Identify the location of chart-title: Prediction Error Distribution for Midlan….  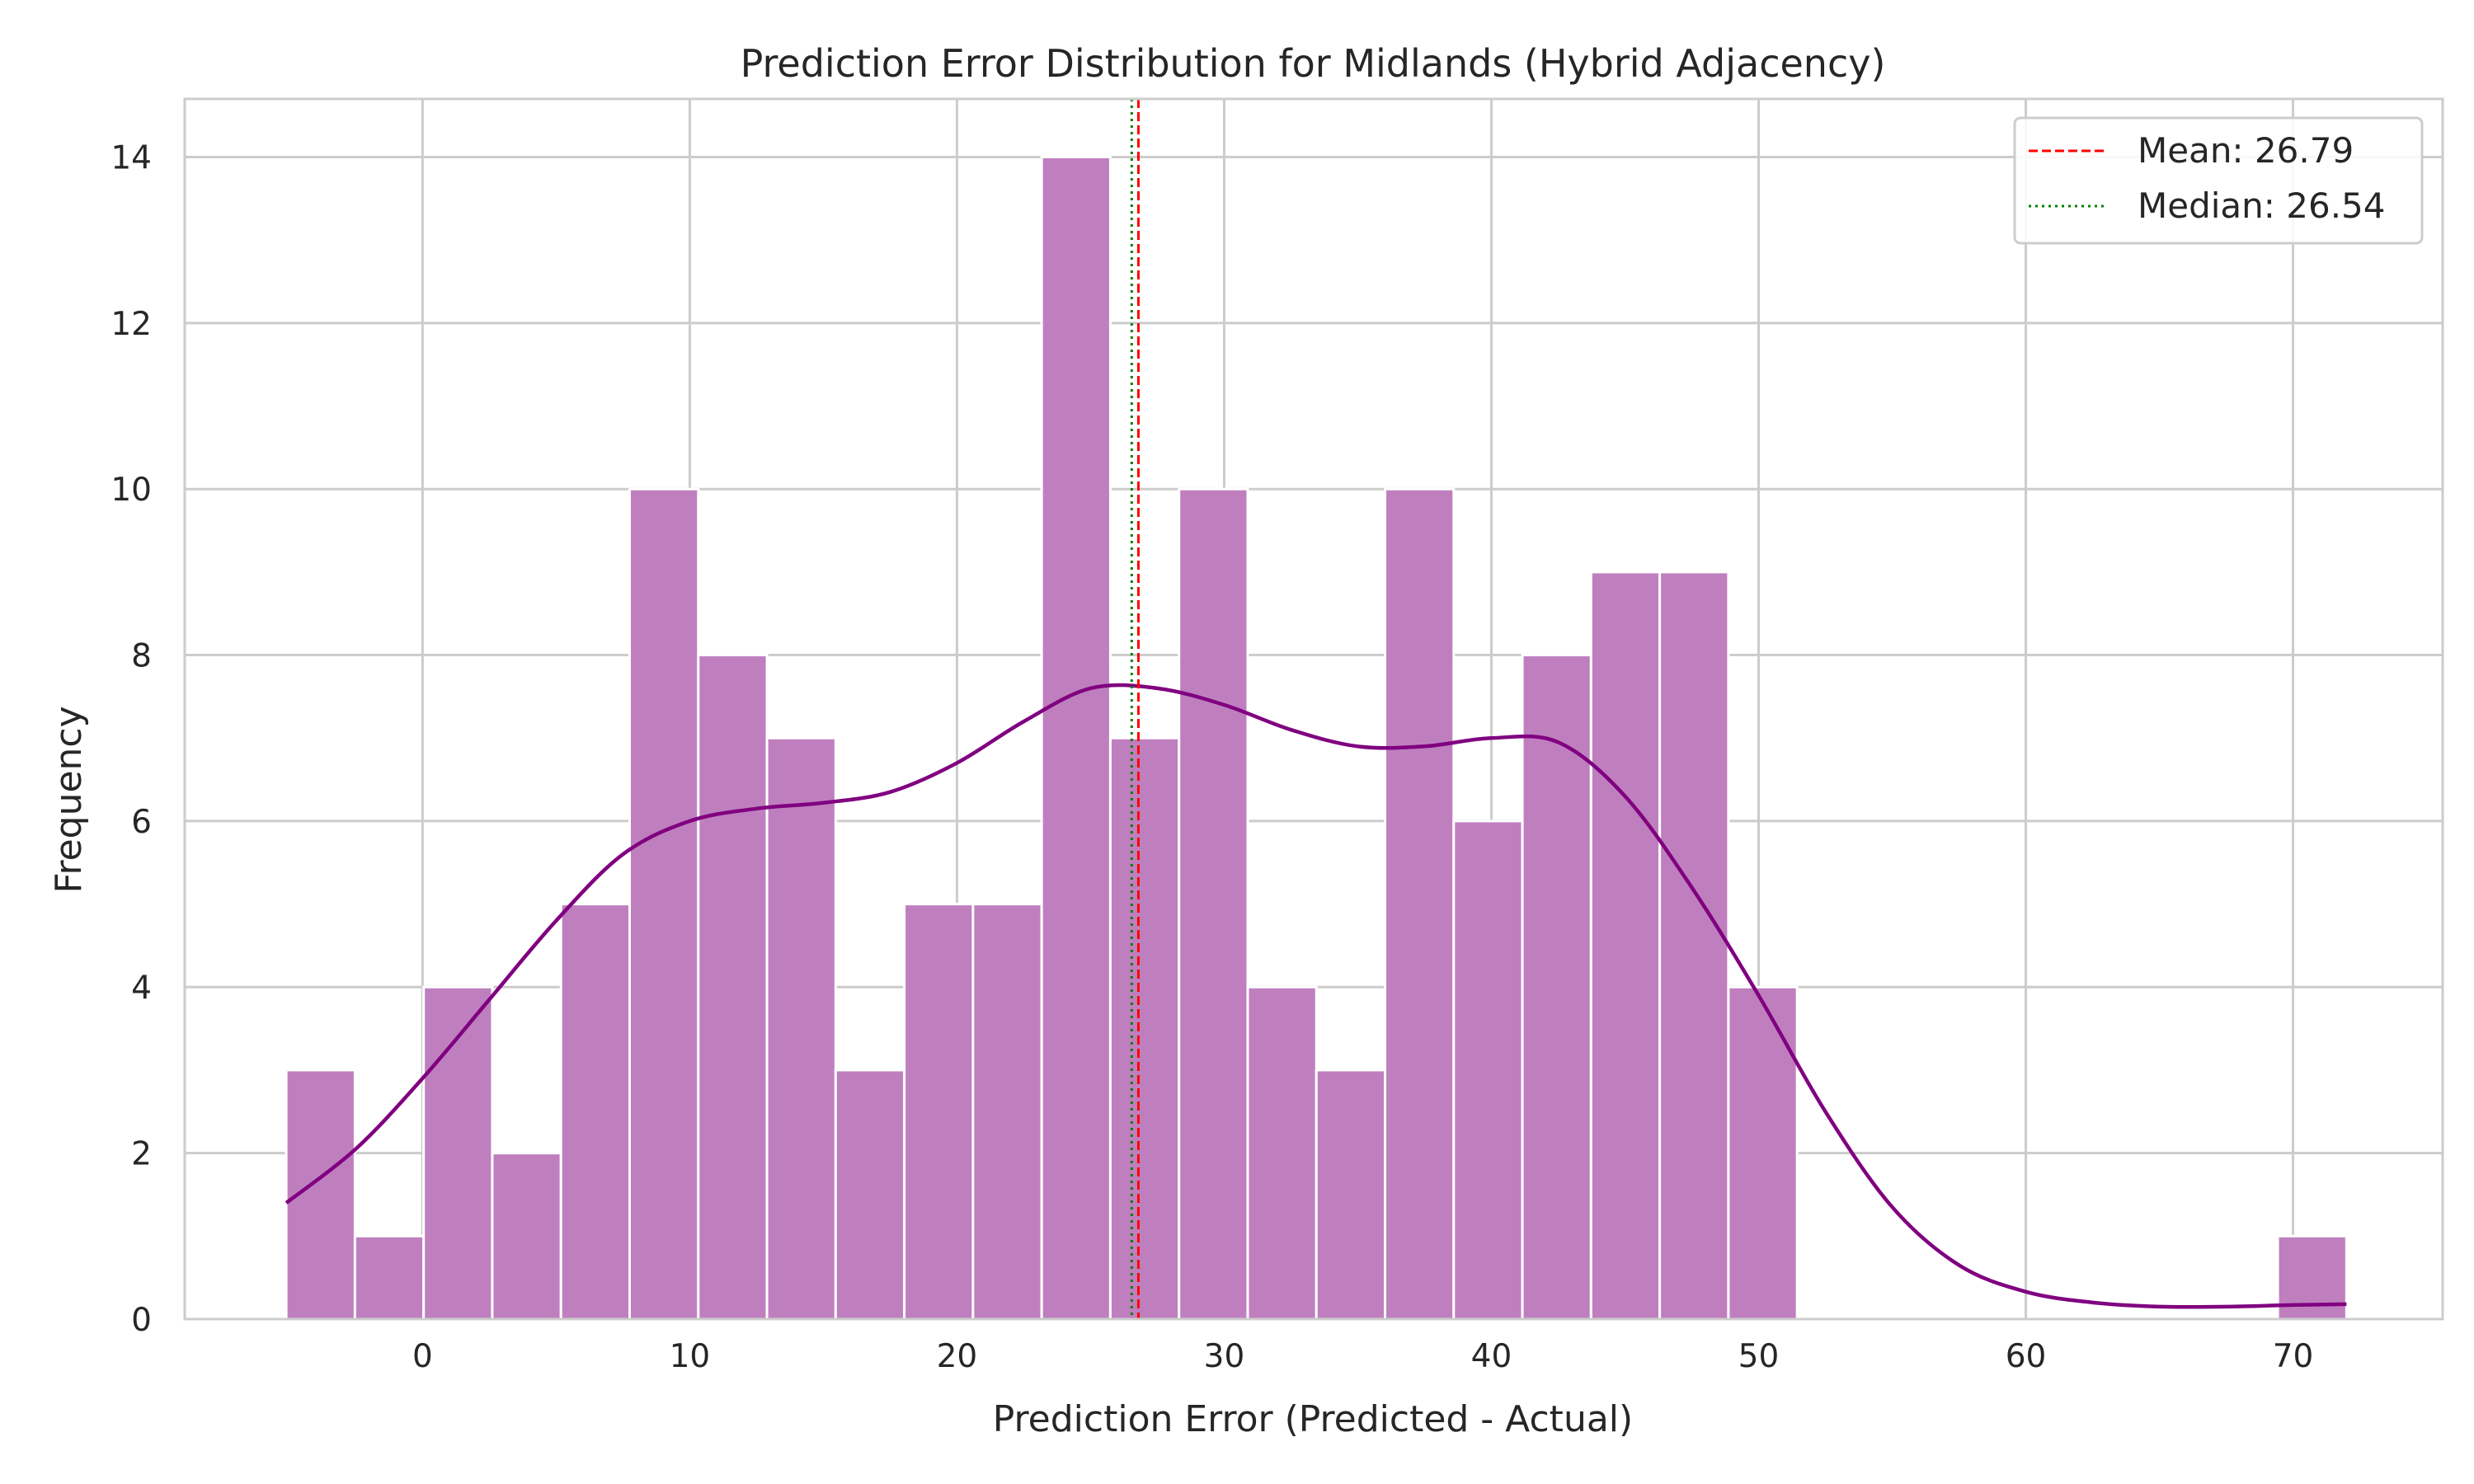
(1313, 63).